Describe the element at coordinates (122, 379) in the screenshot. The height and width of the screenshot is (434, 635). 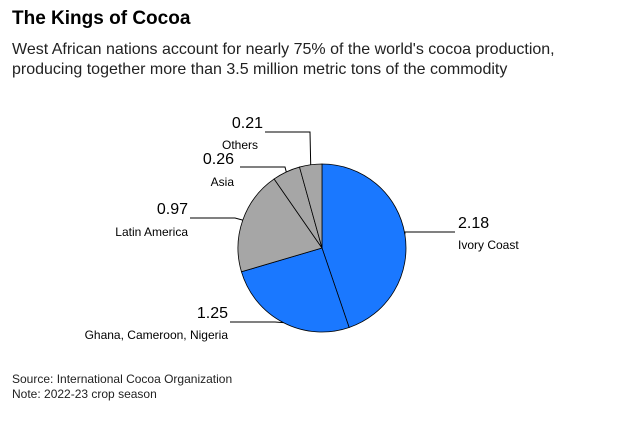
I see `source-note: Source: International Cocoa Organization` at that location.